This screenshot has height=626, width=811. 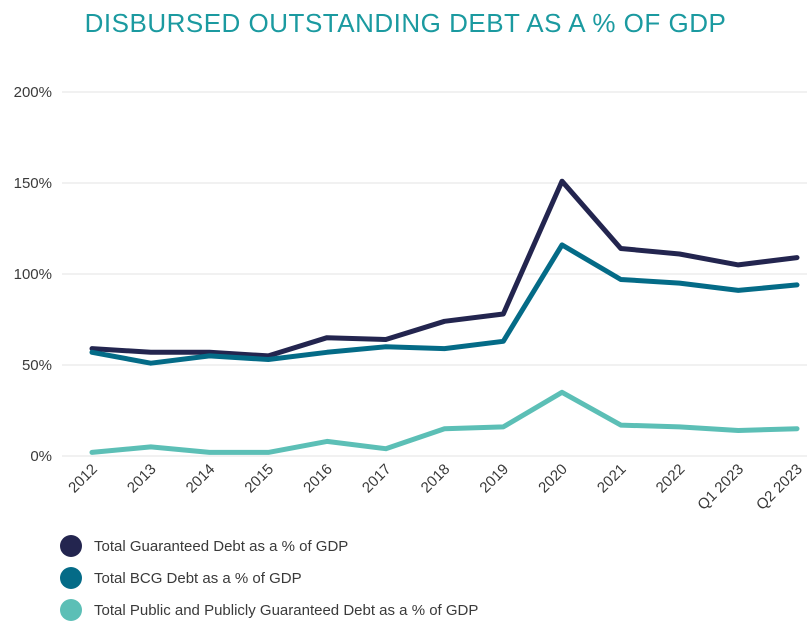 What do you see at coordinates (259, 479) in the screenshot?
I see `x-tick-label: 2015` at bounding box center [259, 479].